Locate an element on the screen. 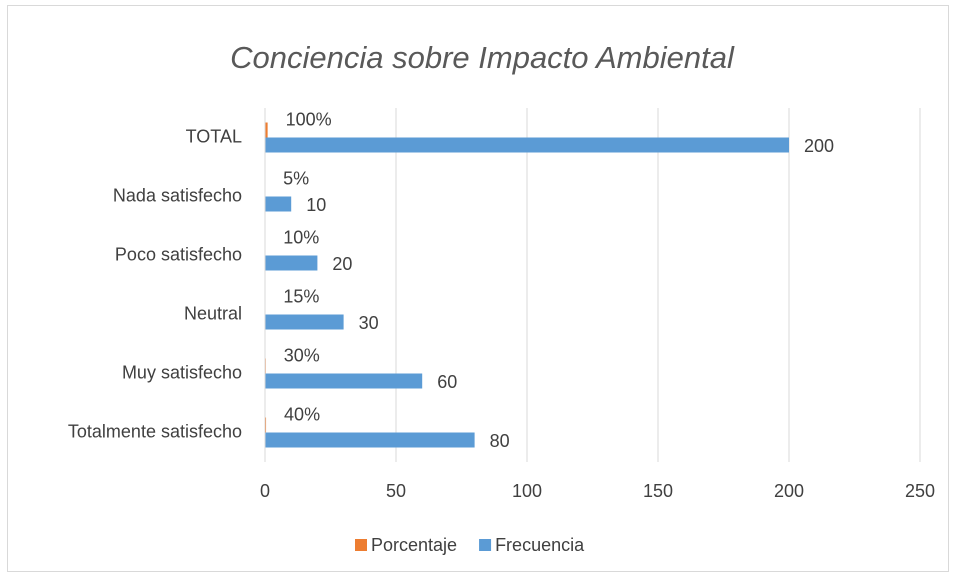 The image size is (956, 577). legend-label: Frecuencia is located at coordinates (540, 545).